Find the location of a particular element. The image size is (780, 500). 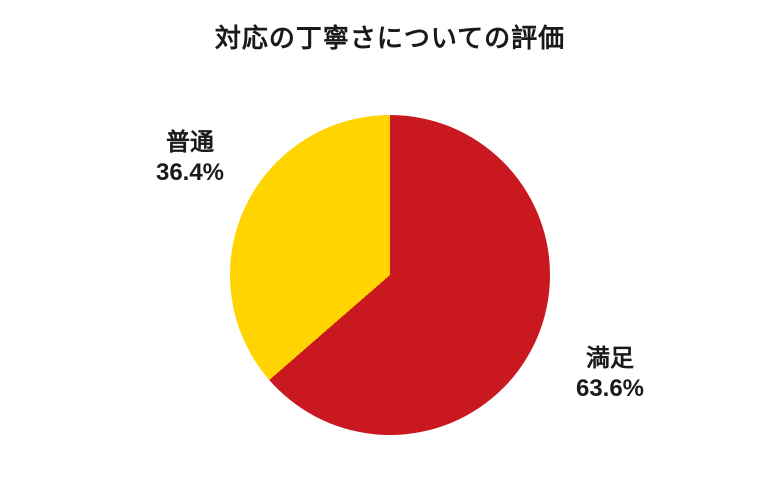

slice-percentage-futsuu: 36.4% is located at coordinates (190, 172).